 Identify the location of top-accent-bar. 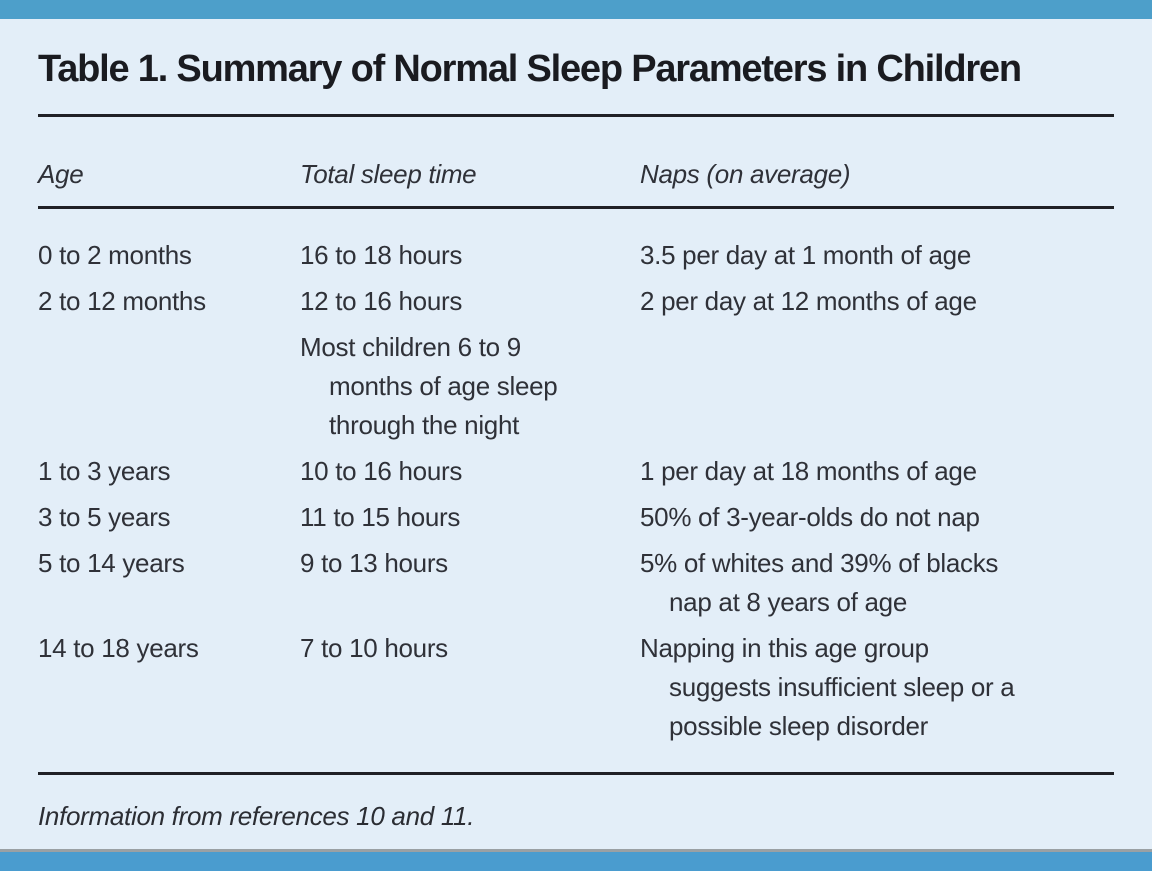
(576, 9).